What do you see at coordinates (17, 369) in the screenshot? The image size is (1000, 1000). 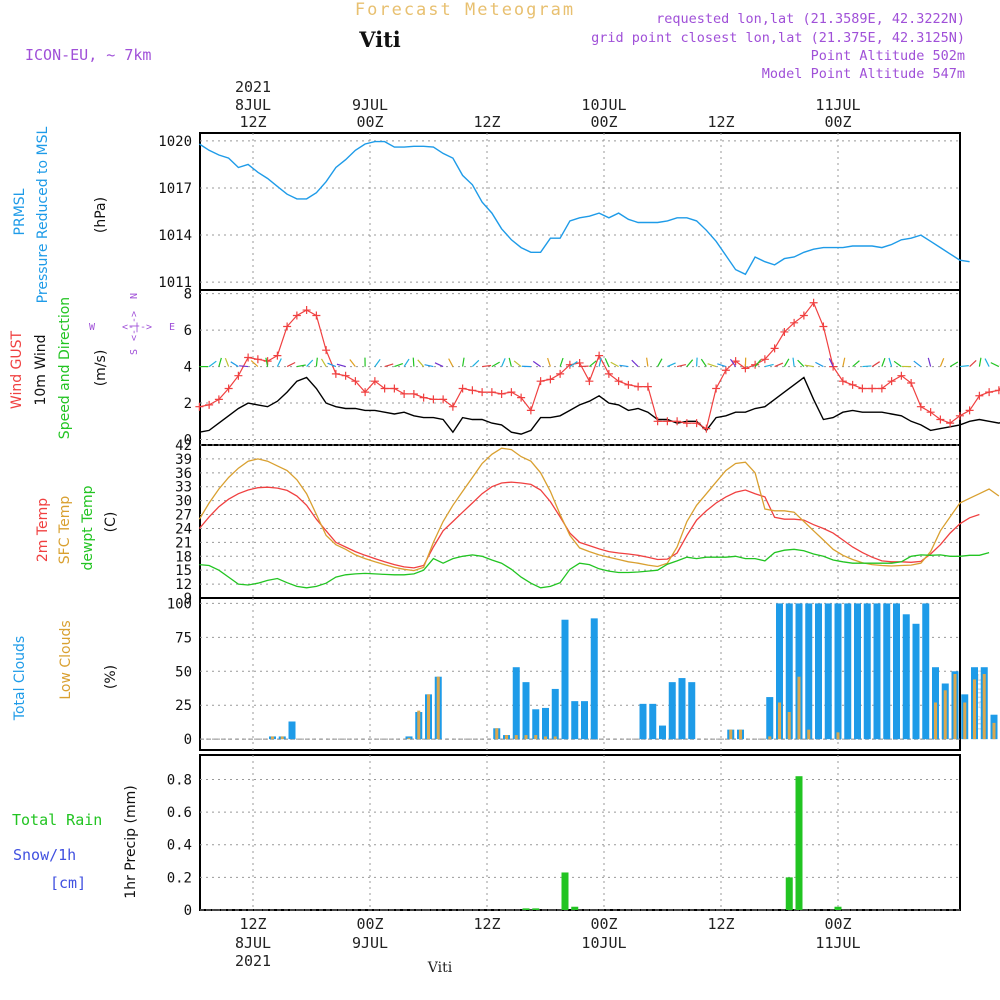 I see `wind-label-gust: Wind GUST` at bounding box center [17, 369].